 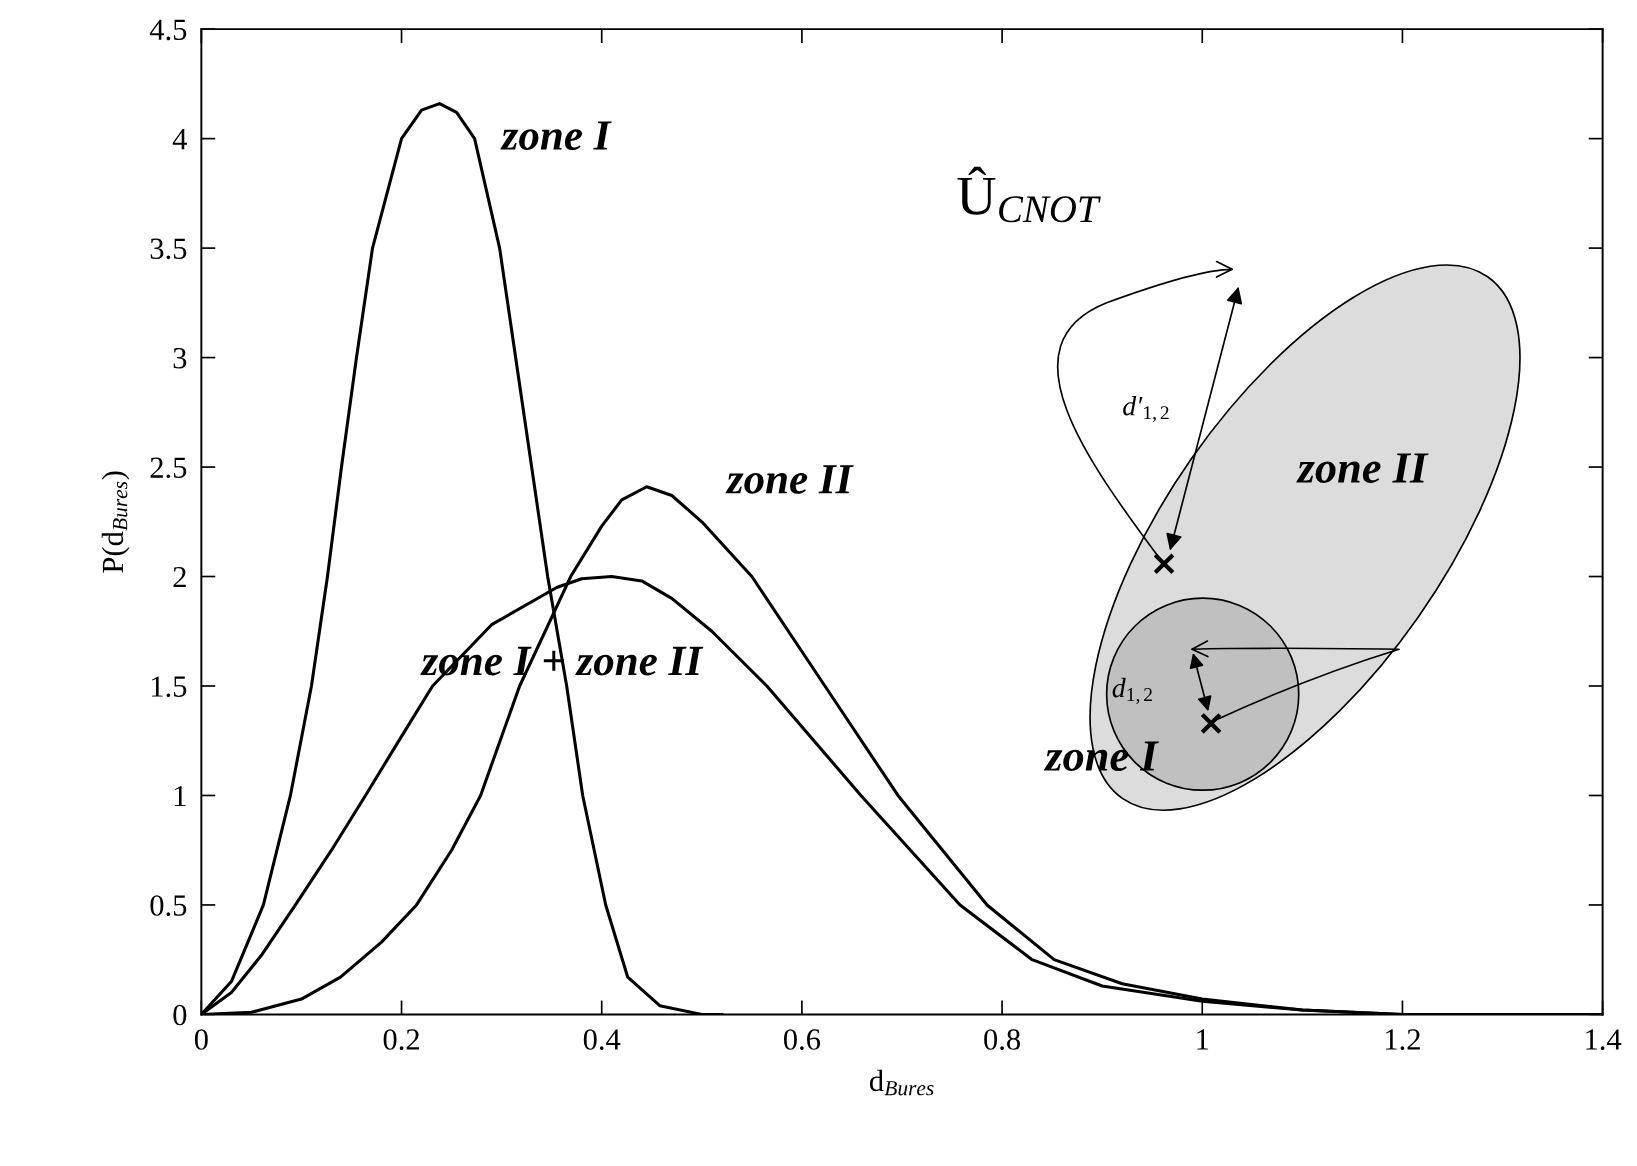 What do you see at coordinates (179, 577) in the screenshot?
I see `y-tick-label: 2` at bounding box center [179, 577].